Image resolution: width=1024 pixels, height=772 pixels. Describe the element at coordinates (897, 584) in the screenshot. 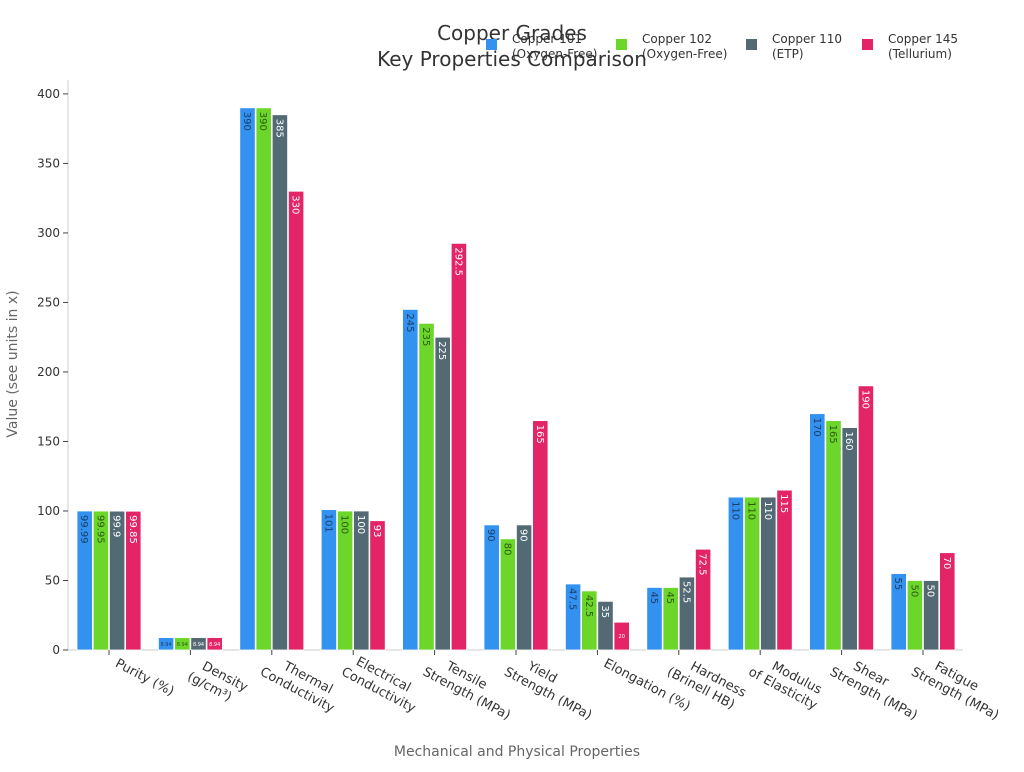

I see `bar-value-label: 55` at that location.